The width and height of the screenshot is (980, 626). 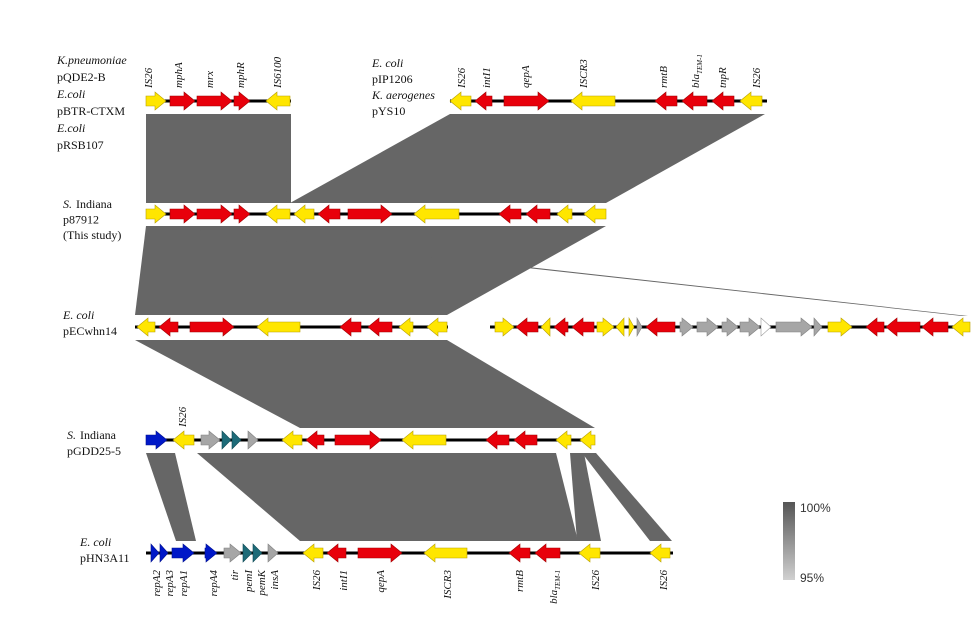 I want to click on label-part: pHN3A11, so click(x=105, y=558).